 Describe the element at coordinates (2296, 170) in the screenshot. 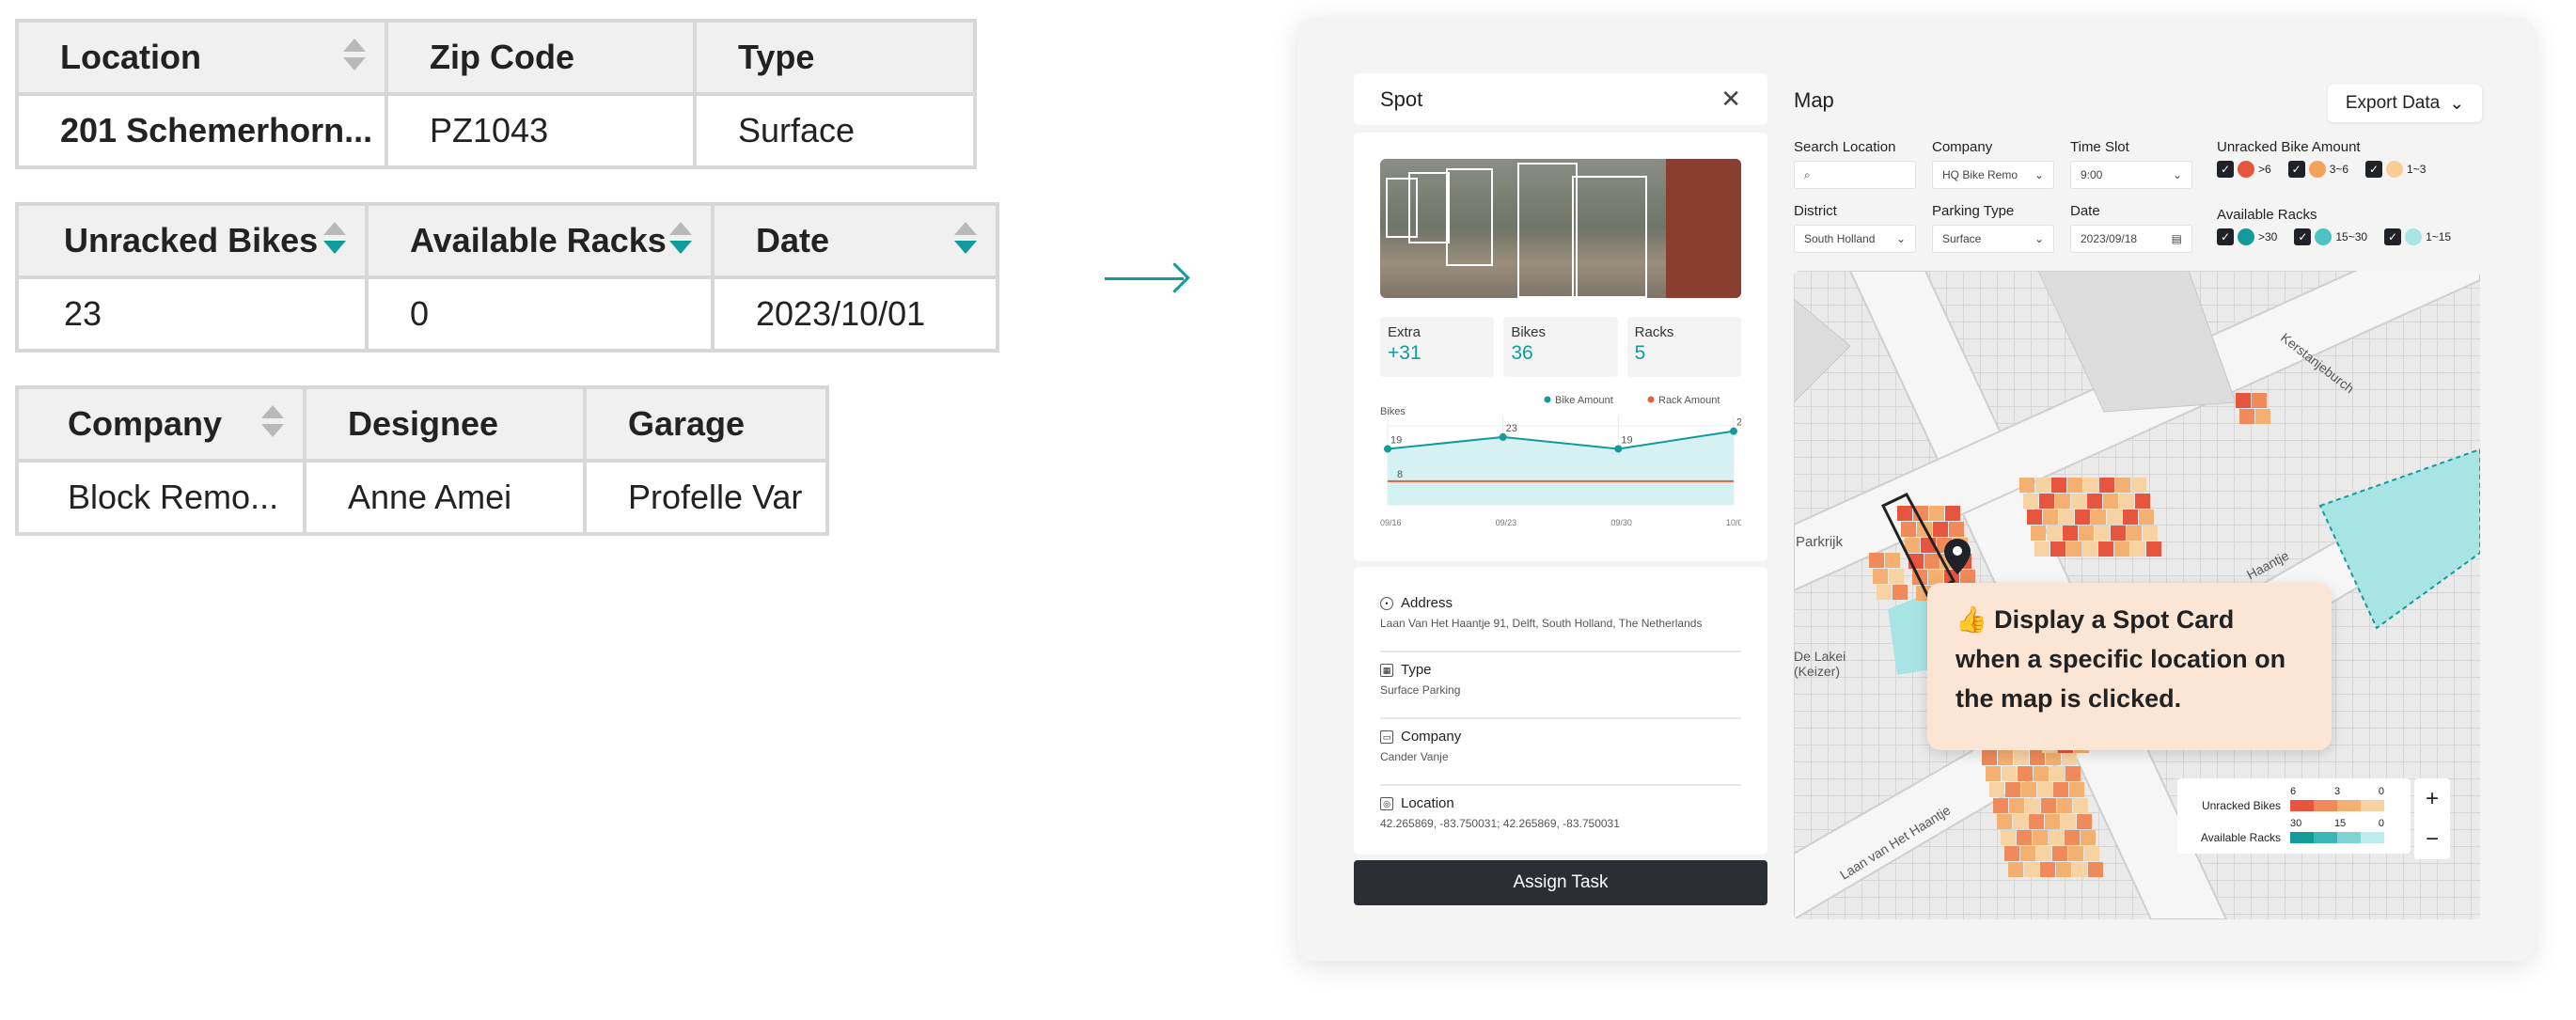

I see `unracked-checkbox-2: ✓` at that location.